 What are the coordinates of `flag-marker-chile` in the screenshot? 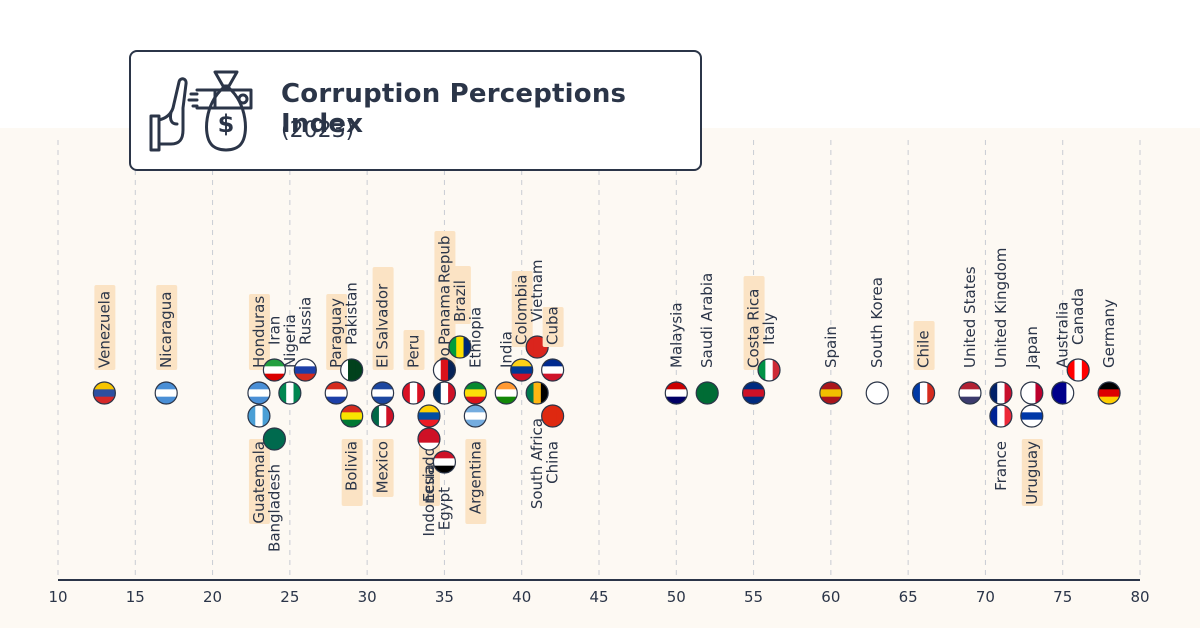 It's located at (923, 393).